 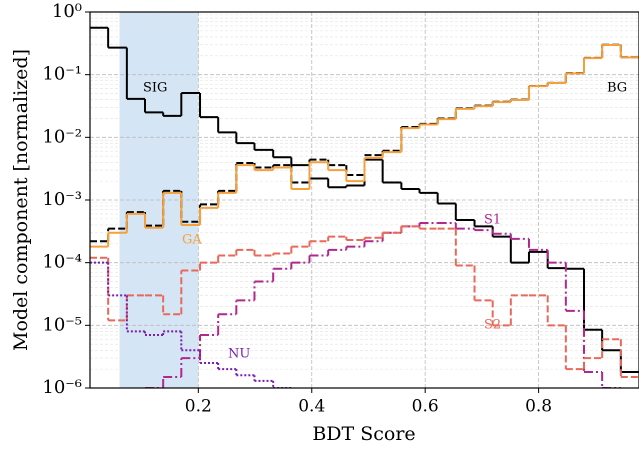 I want to click on x-axis-label: BDT Score, so click(x=363, y=434).